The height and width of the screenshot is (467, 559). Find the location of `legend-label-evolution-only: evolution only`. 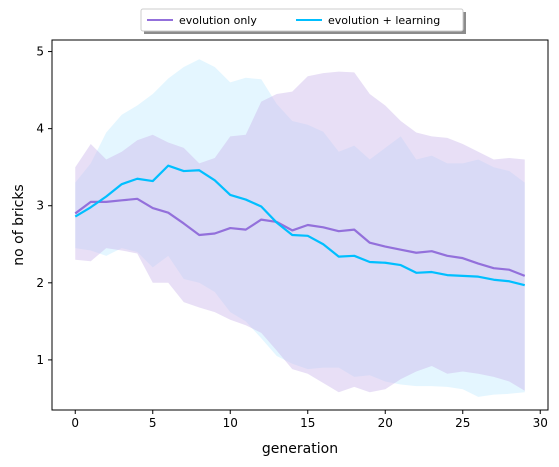

legend-label-evolution-only: evolution only is located at coordinates (218, 20).